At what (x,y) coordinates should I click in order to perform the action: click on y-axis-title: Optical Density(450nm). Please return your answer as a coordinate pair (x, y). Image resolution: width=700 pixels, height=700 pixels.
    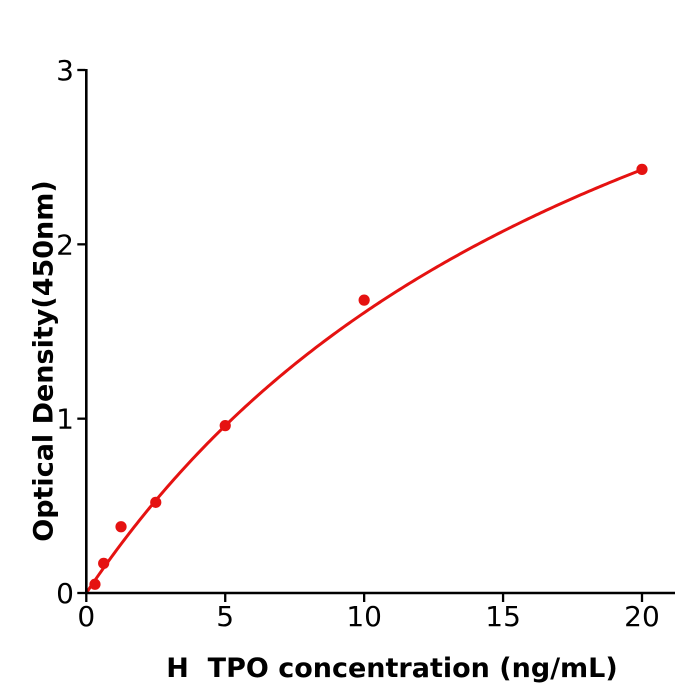
    Looking at the image, I should click on (44, 361).